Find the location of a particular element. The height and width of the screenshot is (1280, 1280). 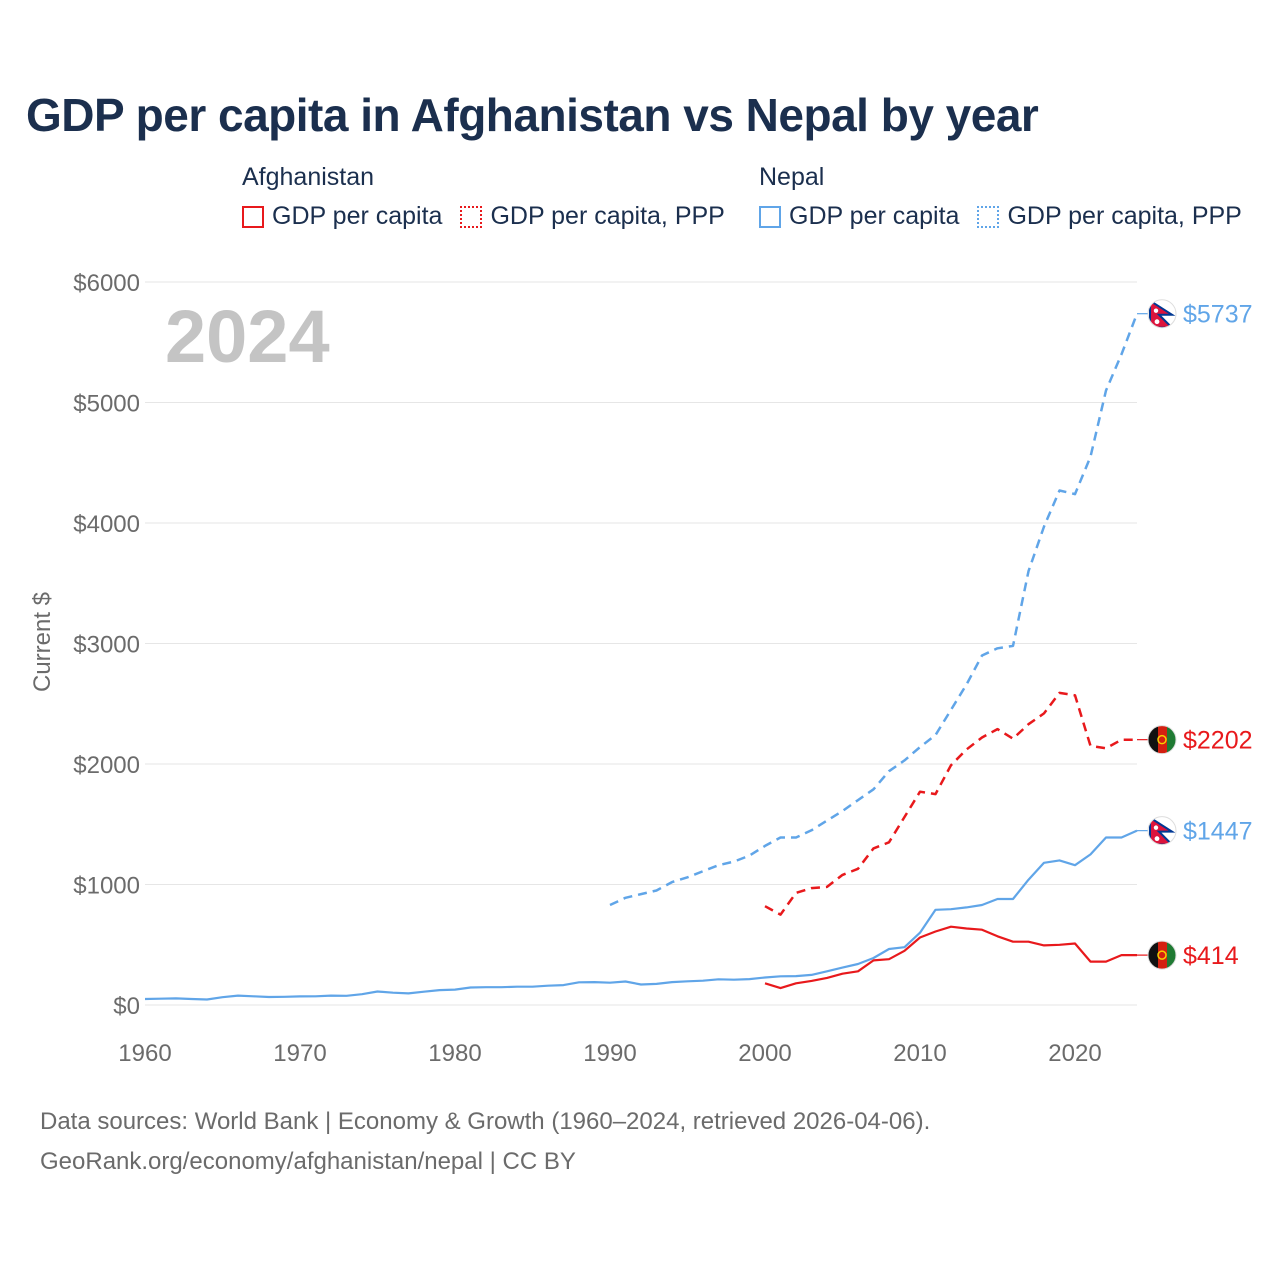

x-tick-label: 1980 is located at coordinates (454, 1053).